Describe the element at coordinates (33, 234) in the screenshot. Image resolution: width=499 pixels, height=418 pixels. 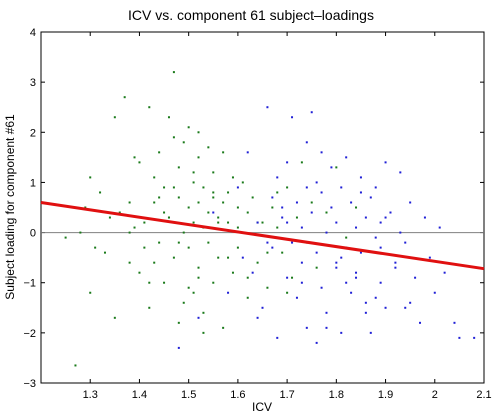
I see `y-tick-label: 0` at that location.